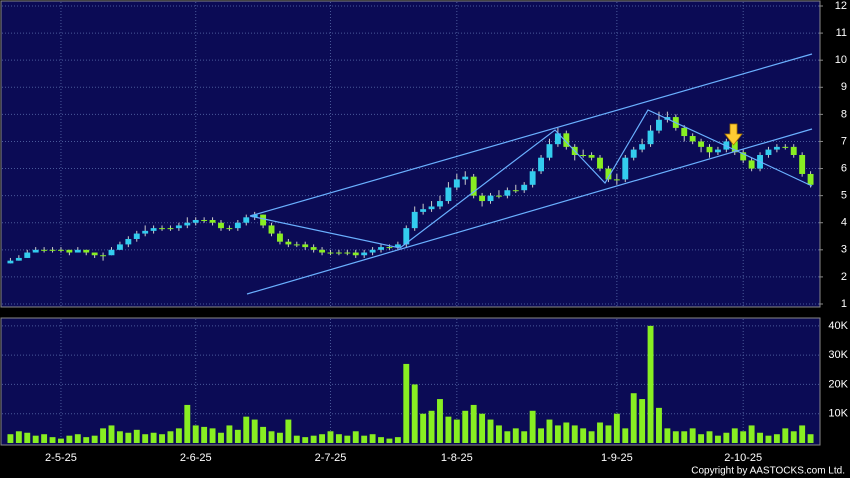  Describe the element at coordinates (841, 60) in the screenshot. I see `y-tick-label: 10` at that location.